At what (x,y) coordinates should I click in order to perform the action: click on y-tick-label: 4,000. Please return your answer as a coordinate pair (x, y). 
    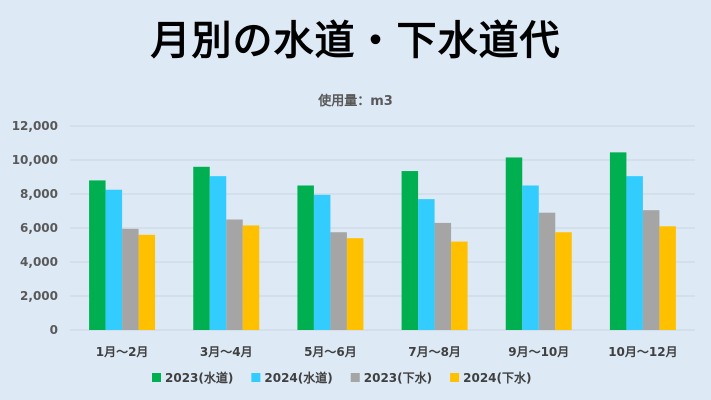
    Looking at the image, I should click on (39, 262).